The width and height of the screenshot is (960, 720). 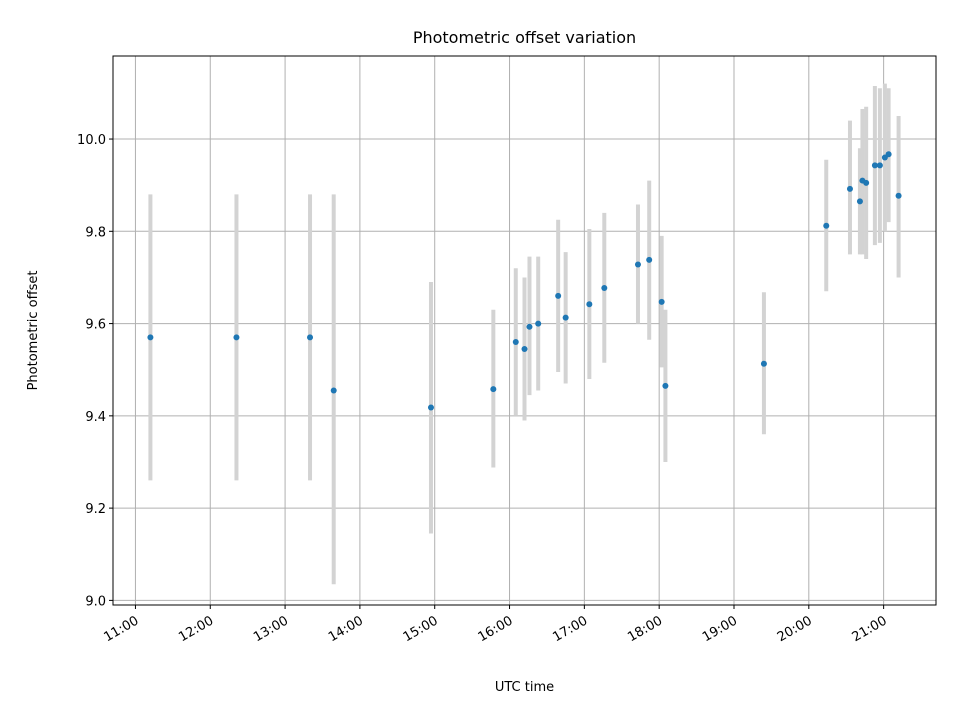 I want to click on x-axis-label: UTC time, so click(x=524, y=687).